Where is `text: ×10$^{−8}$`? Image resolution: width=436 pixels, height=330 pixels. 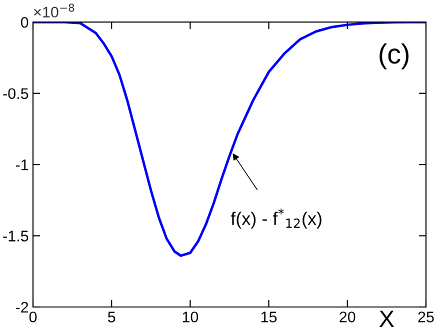 text: ×10$^{−8}$ is located at coordinates (54, 11).